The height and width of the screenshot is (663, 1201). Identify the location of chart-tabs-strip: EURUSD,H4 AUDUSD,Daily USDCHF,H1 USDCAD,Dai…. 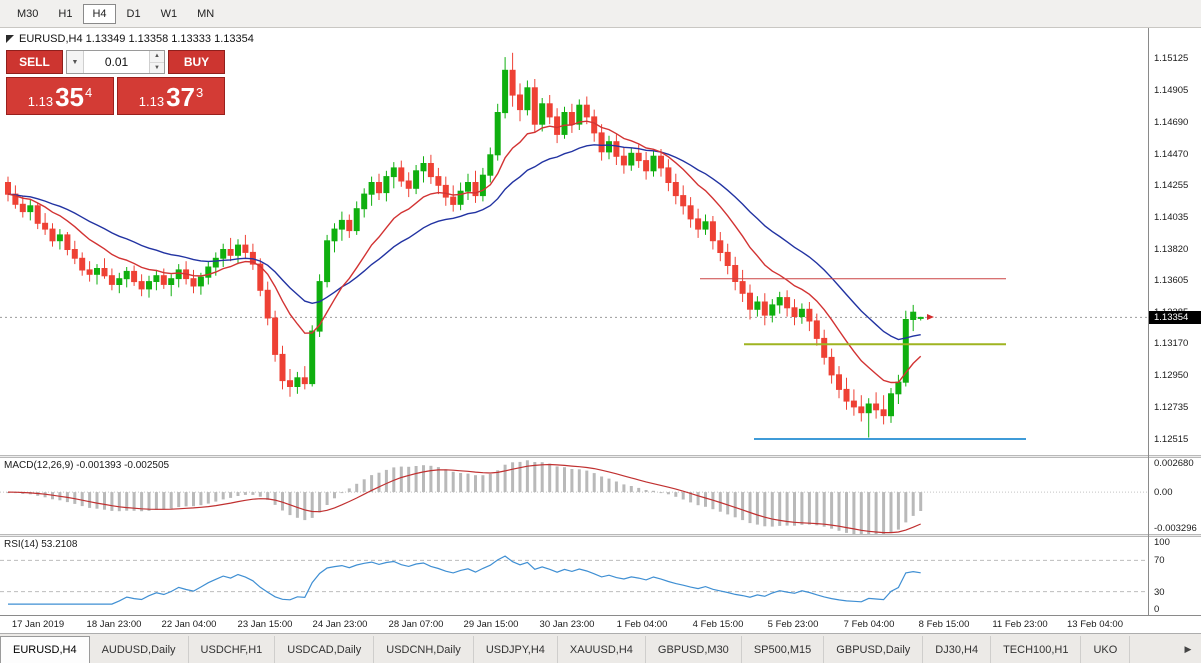
(587, 649).